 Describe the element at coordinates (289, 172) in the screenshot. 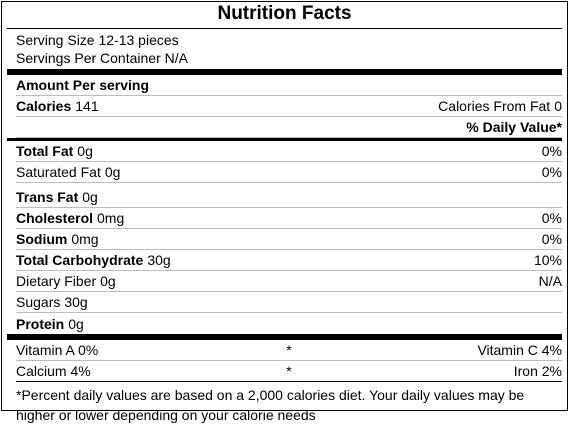

I see `nutrient-row-saturated-fat: Saturated Fat 0g 0%` at that location.